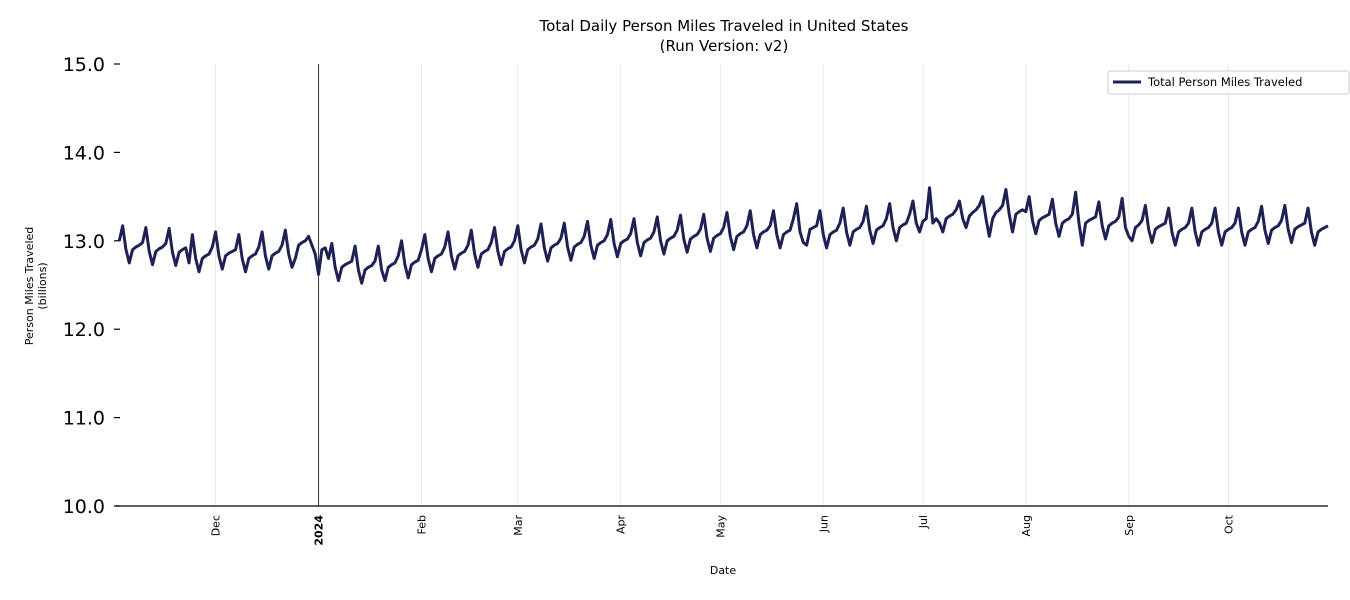 This screenshot has height=600, width=1350. Describe the element at coordinates (1224, 82) in the screenshot. I see `legend-label: Total Person Miles Traveled` at that location.